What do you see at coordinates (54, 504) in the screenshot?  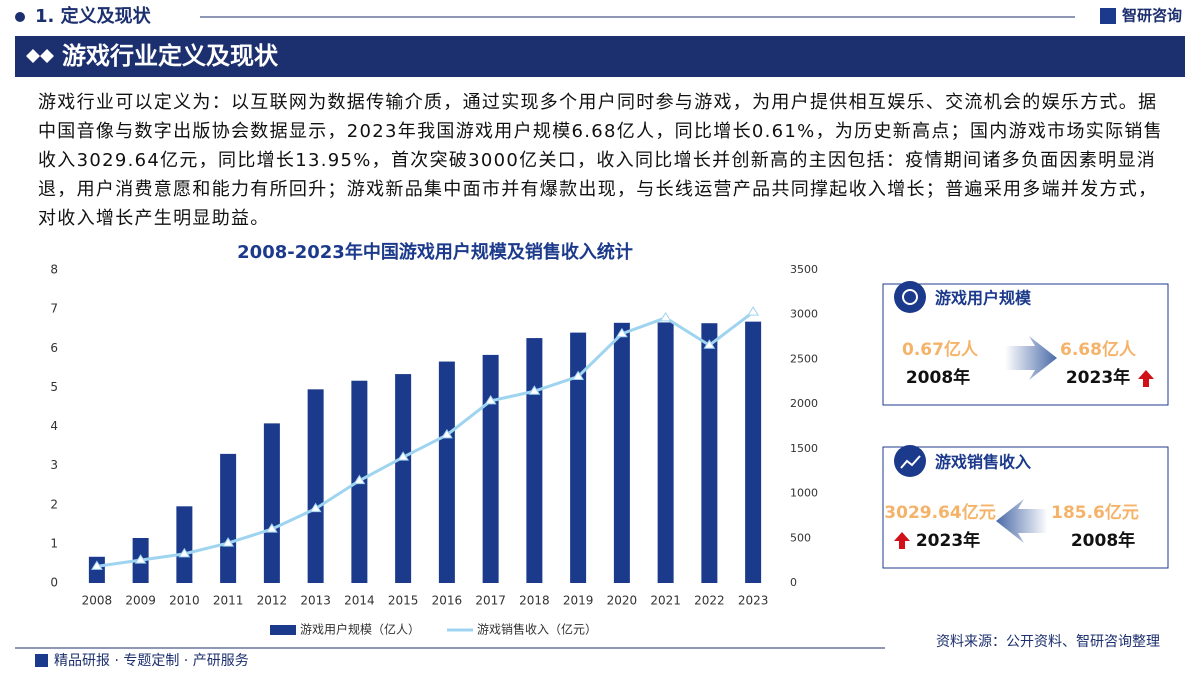 I see `y-tick-label: 2` at bounding box center [54, 504].